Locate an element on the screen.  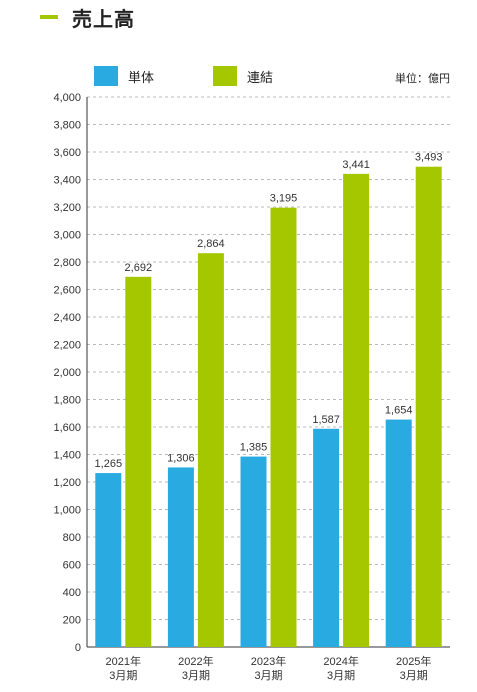
y-tick-label: 3,200 is located at coordinates (67, 208).